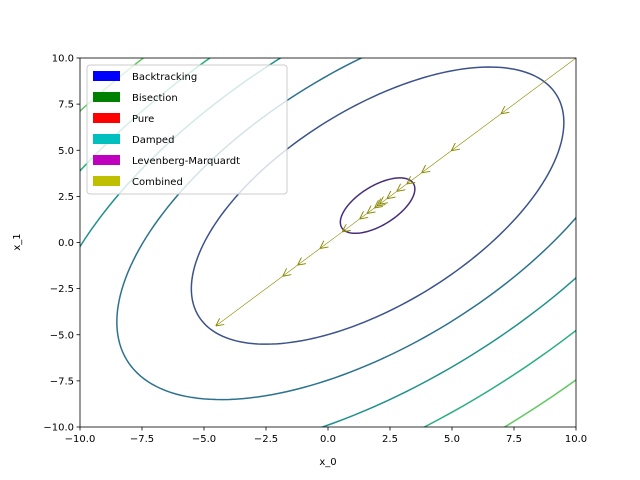 This screenshot has width=640, height=480. What do you see at coordinates (576, 439) in the screenshot?
I see `x-tick-label: 10.0` at bounding box center [576, 439].